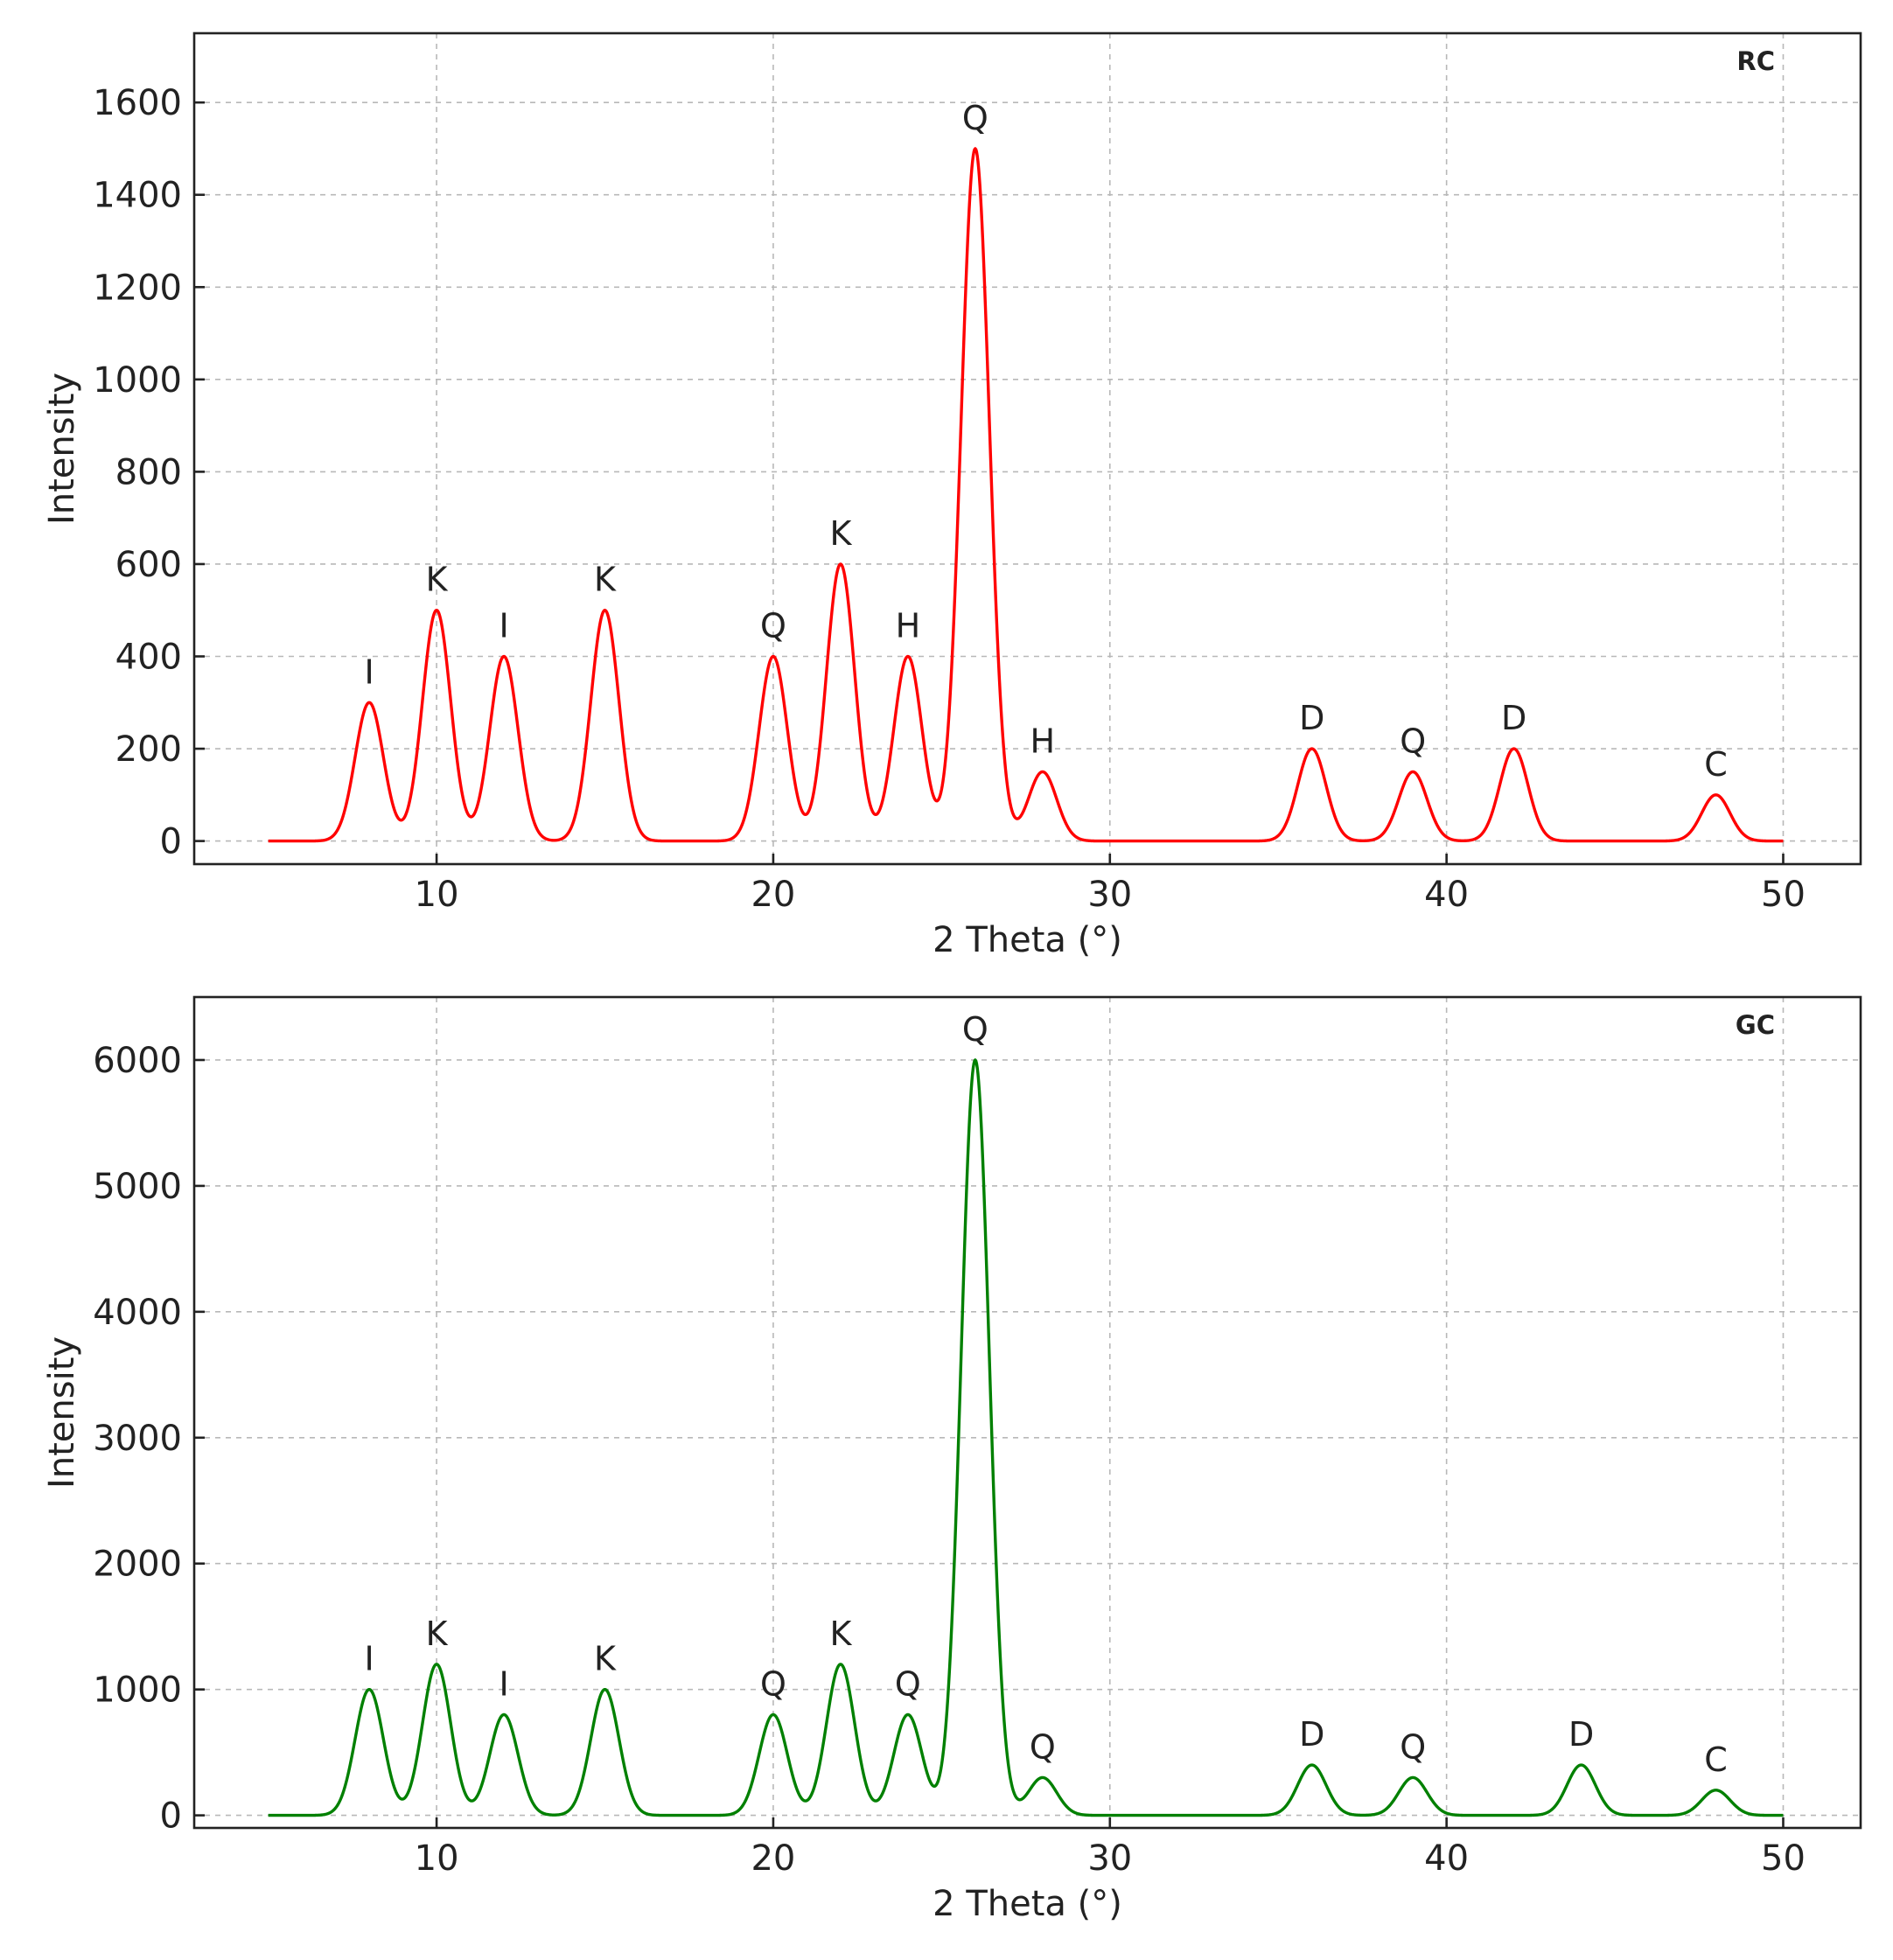 The height and width of the screenshot is (1960, 1893). What do you see at coordinates (138, 288) in the screenshot?
I see `y-tick-label: 1200` at bounding box center [138, 288].